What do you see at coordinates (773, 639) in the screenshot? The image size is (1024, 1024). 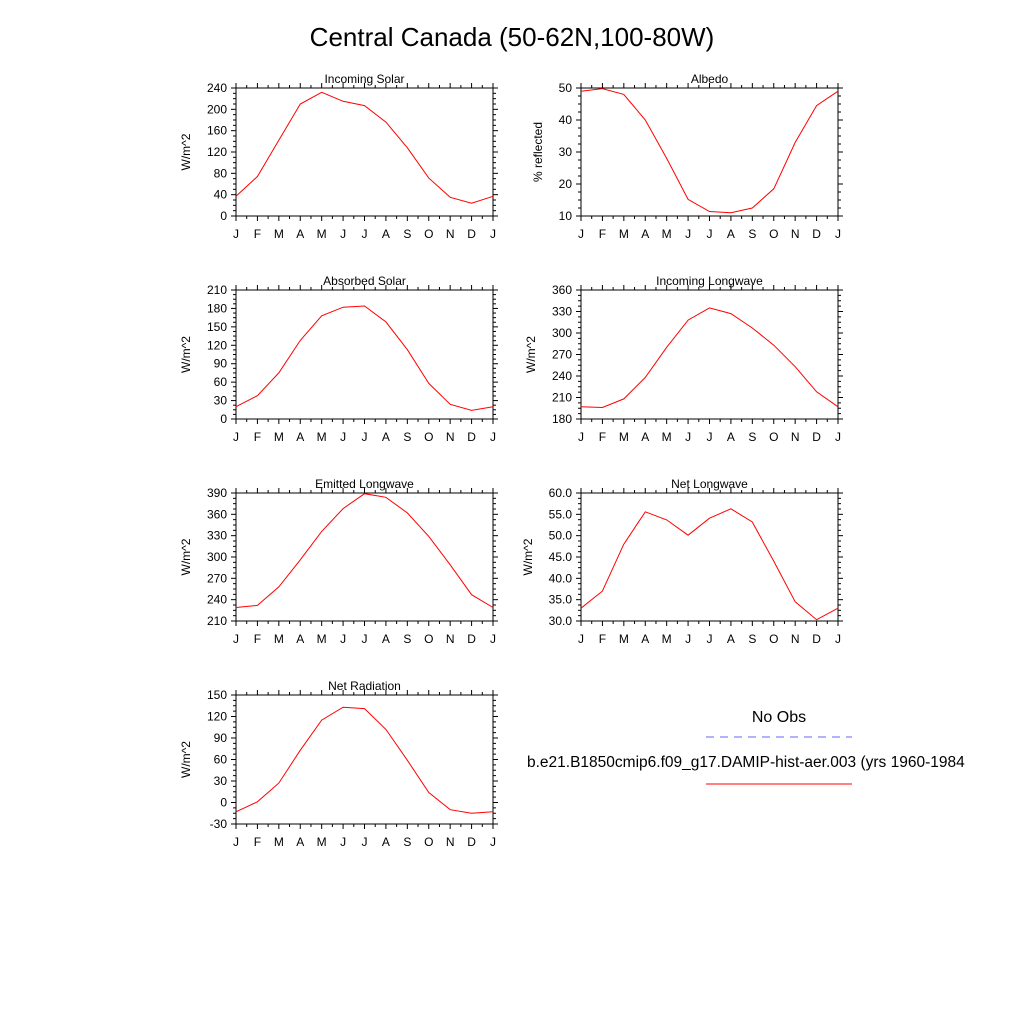 I see `x-tick-label: O` at bounding box center [773, 639].